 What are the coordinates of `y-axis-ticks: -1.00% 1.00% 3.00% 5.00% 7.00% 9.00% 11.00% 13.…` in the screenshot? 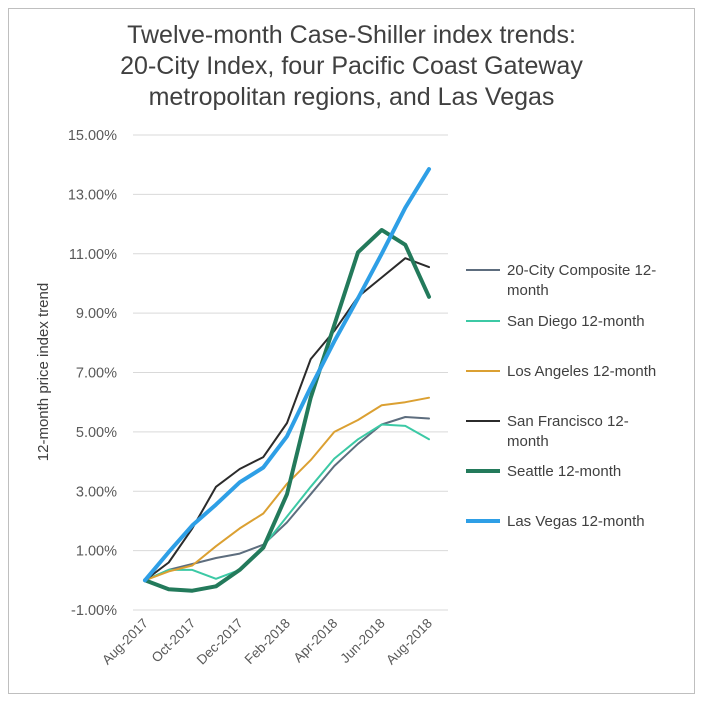 It's located at (92, 373).